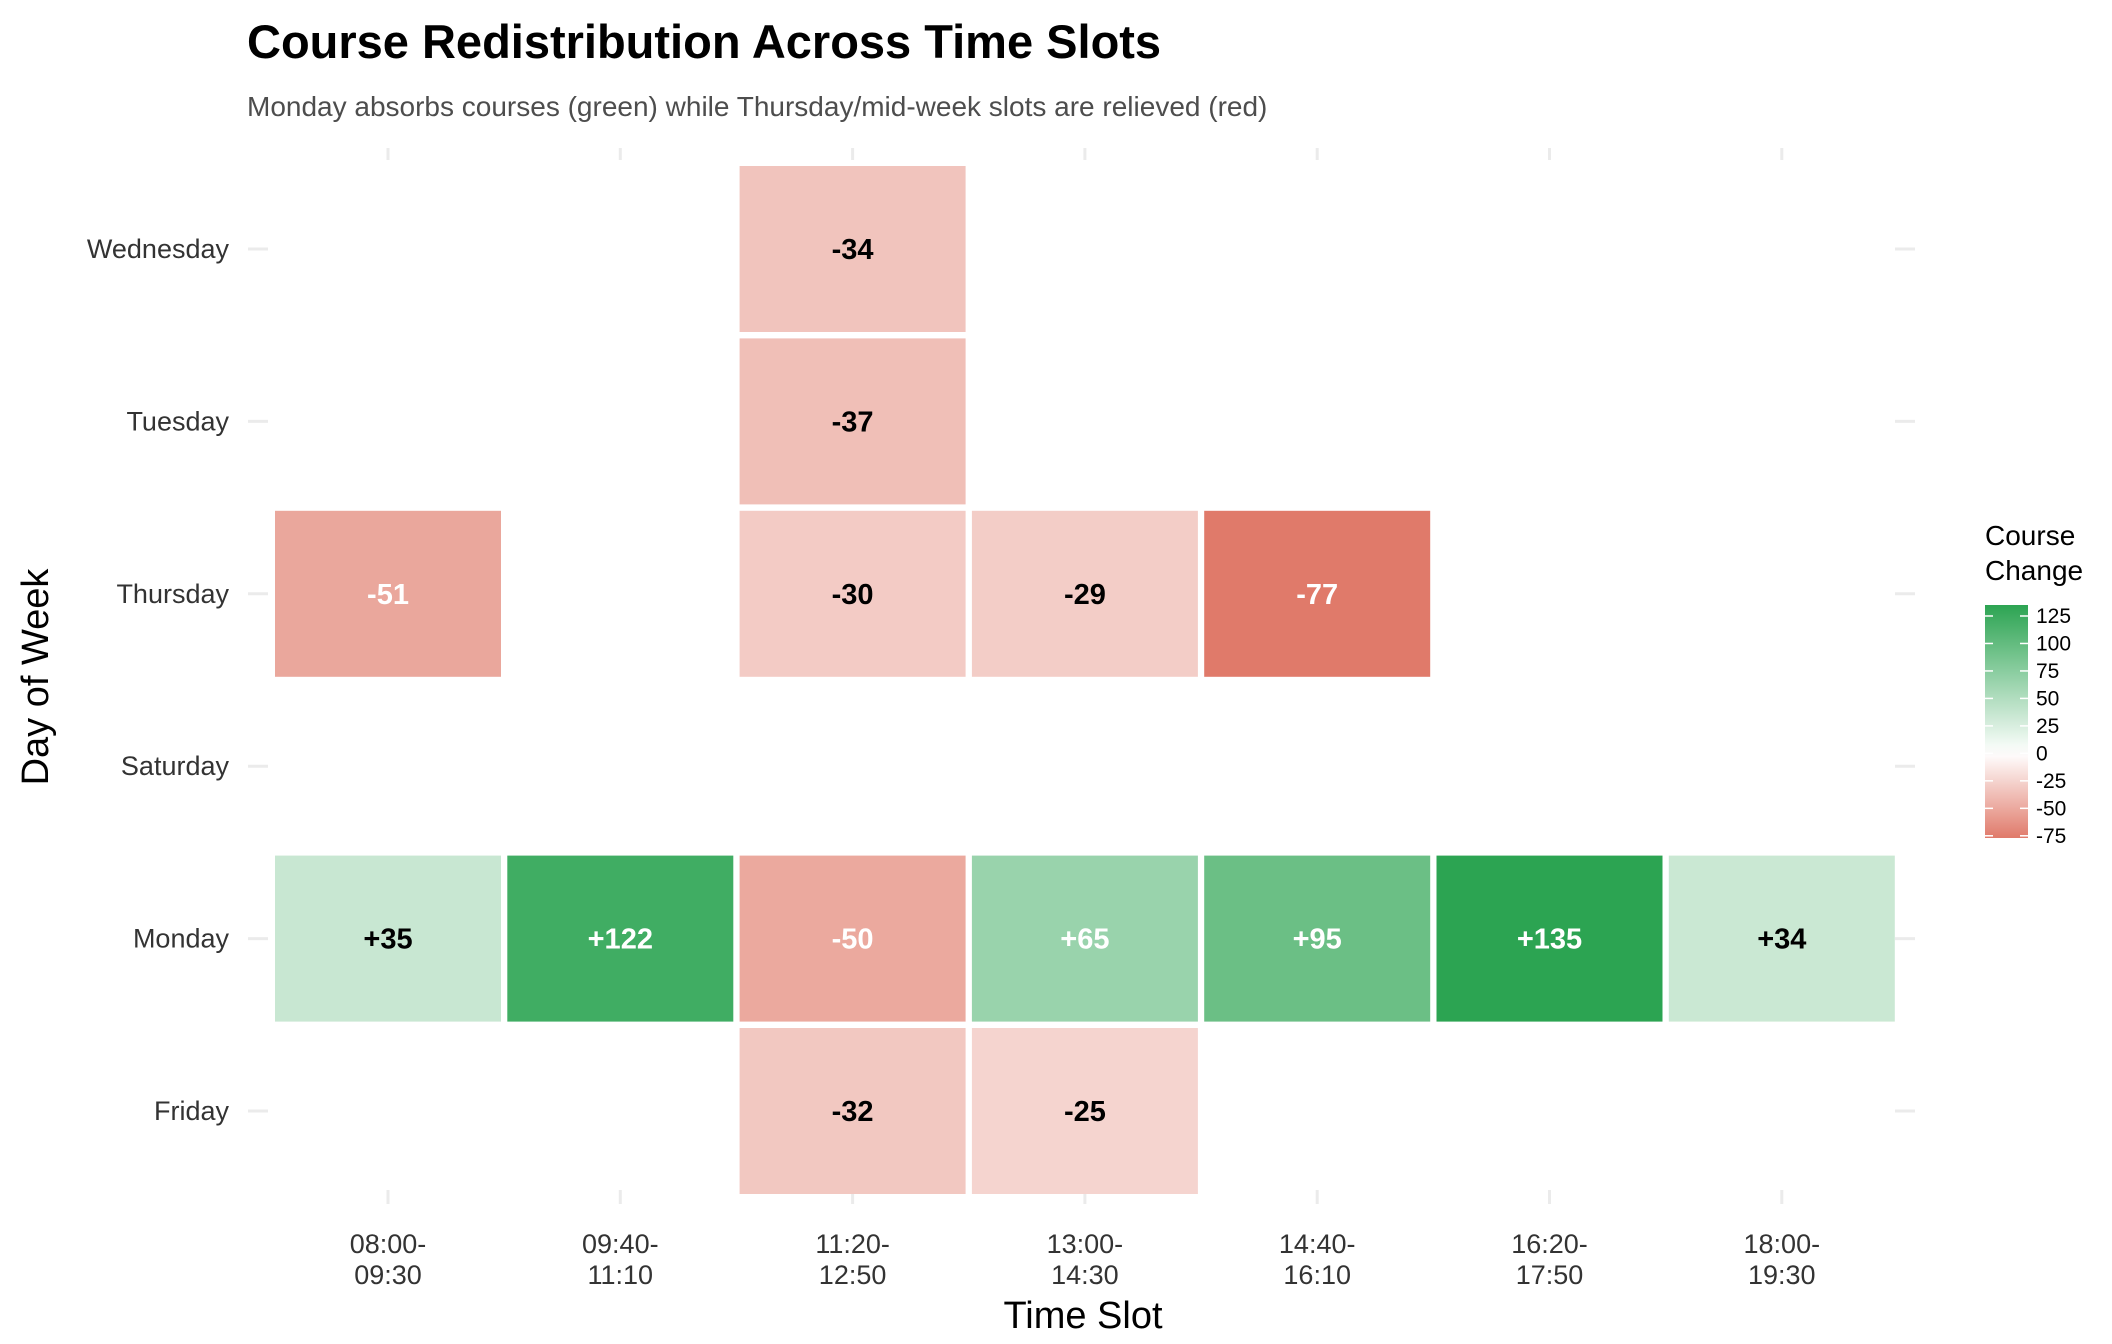 The width and height of the screenshot is (2112, 1344). What do you see at coordinates (2034, 684) in the screenshot?
I see `color-legend: Course Change 125 100 75 50 25 0 -25 -50 -75` at bounding box center [2034, 684].